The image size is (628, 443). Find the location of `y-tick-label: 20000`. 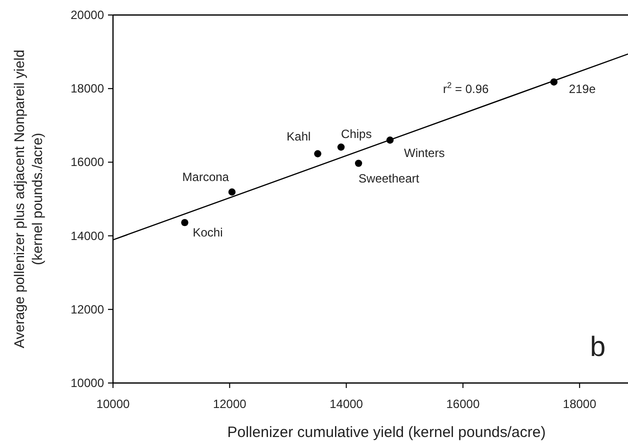

y-tick-label: 20000 is located at coordinates (87, 15).